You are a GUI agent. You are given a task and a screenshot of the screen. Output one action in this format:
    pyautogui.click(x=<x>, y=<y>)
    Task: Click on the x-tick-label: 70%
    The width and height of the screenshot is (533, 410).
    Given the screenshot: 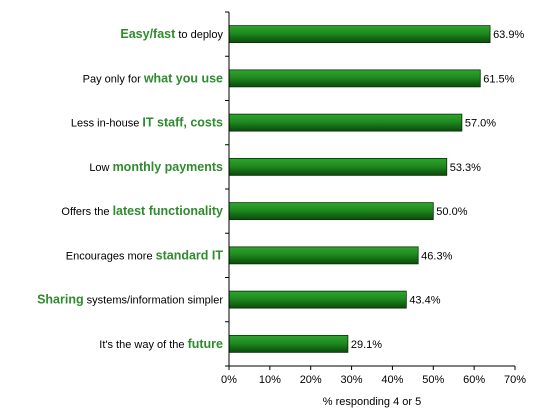 What is the action you would take?
    pyautogui.click(x=515, y=380)
    